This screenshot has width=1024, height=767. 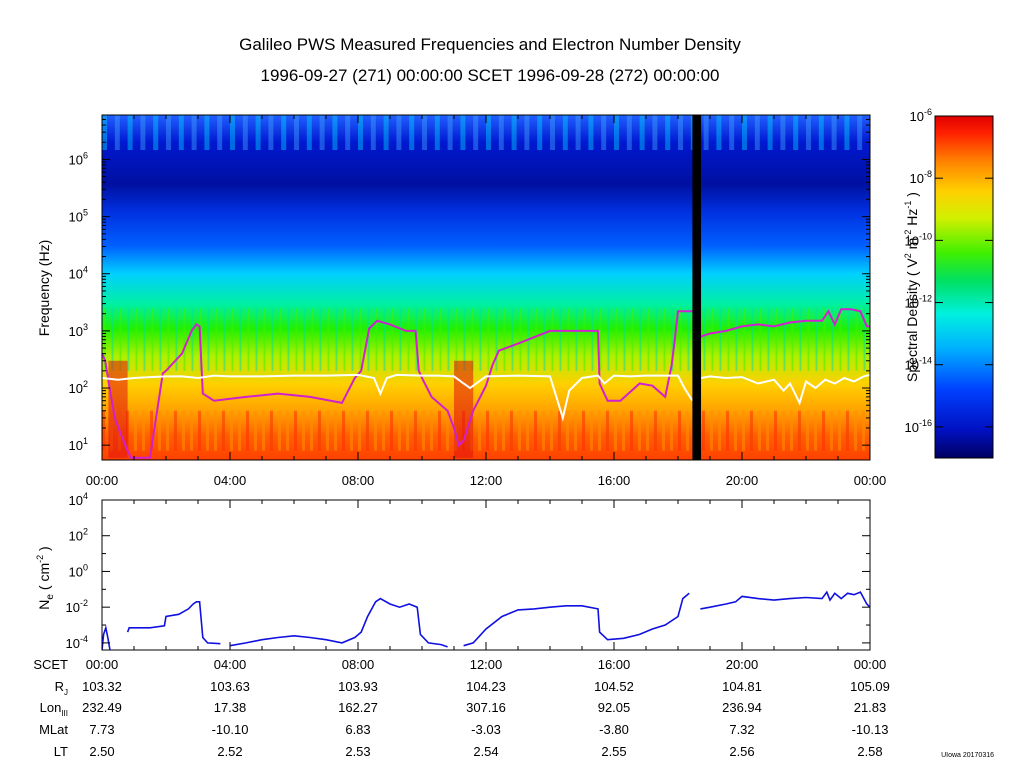 I want to click on ephemeris-cell: 236.94, so click(x=742, y=707).